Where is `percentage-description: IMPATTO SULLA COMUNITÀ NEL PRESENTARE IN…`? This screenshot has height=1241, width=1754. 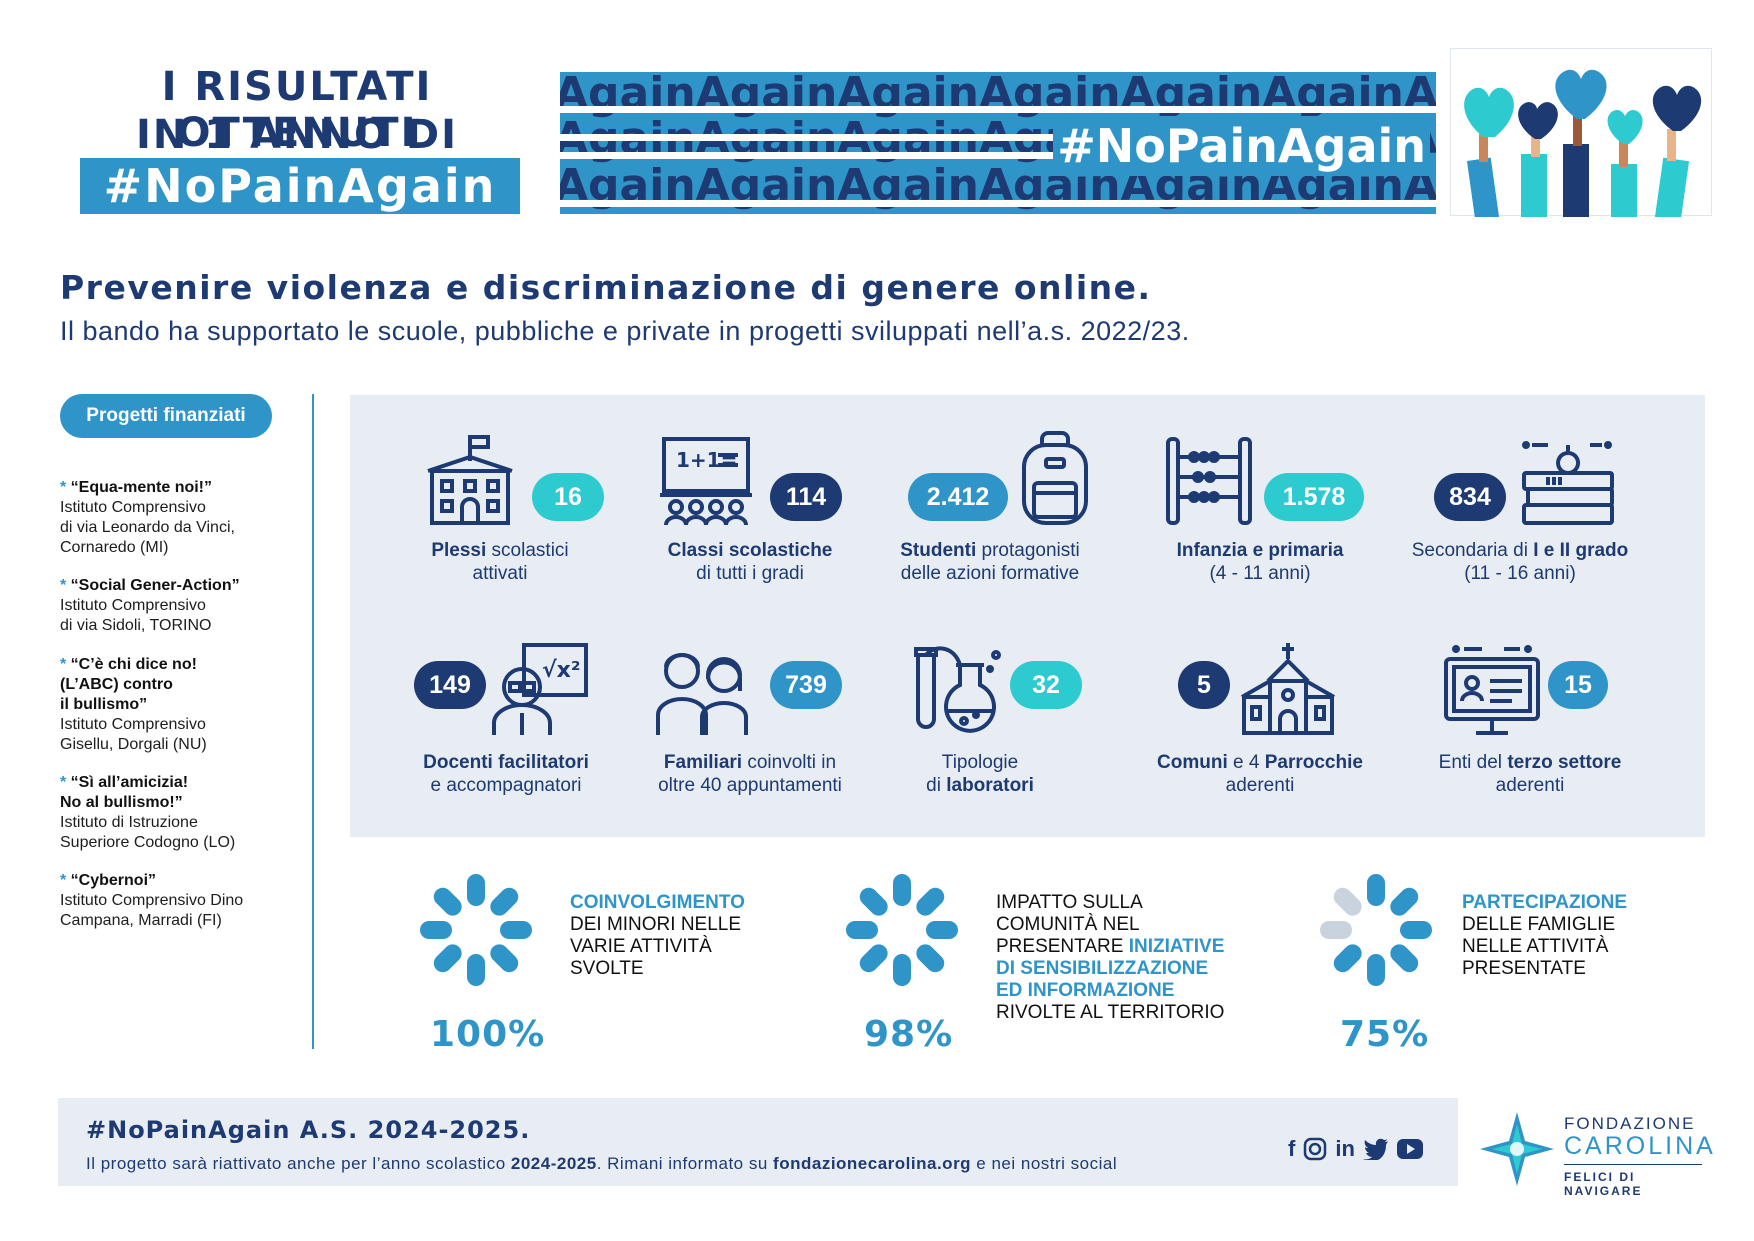 percentage-description: IMPATTO SULLA COMUNITÀ NEL PRESENTARE IN… is located at coordinates (1110, 957).